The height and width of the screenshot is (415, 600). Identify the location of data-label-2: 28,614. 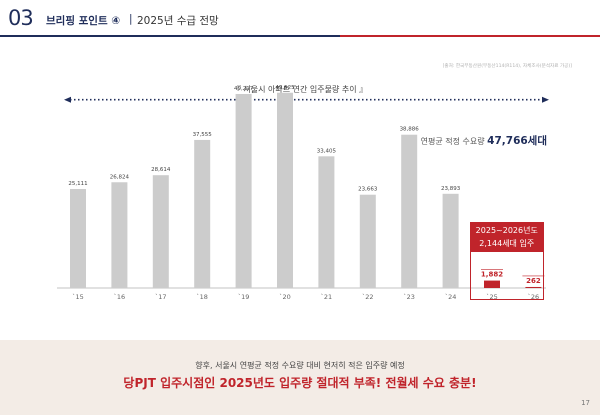
(161, 170).